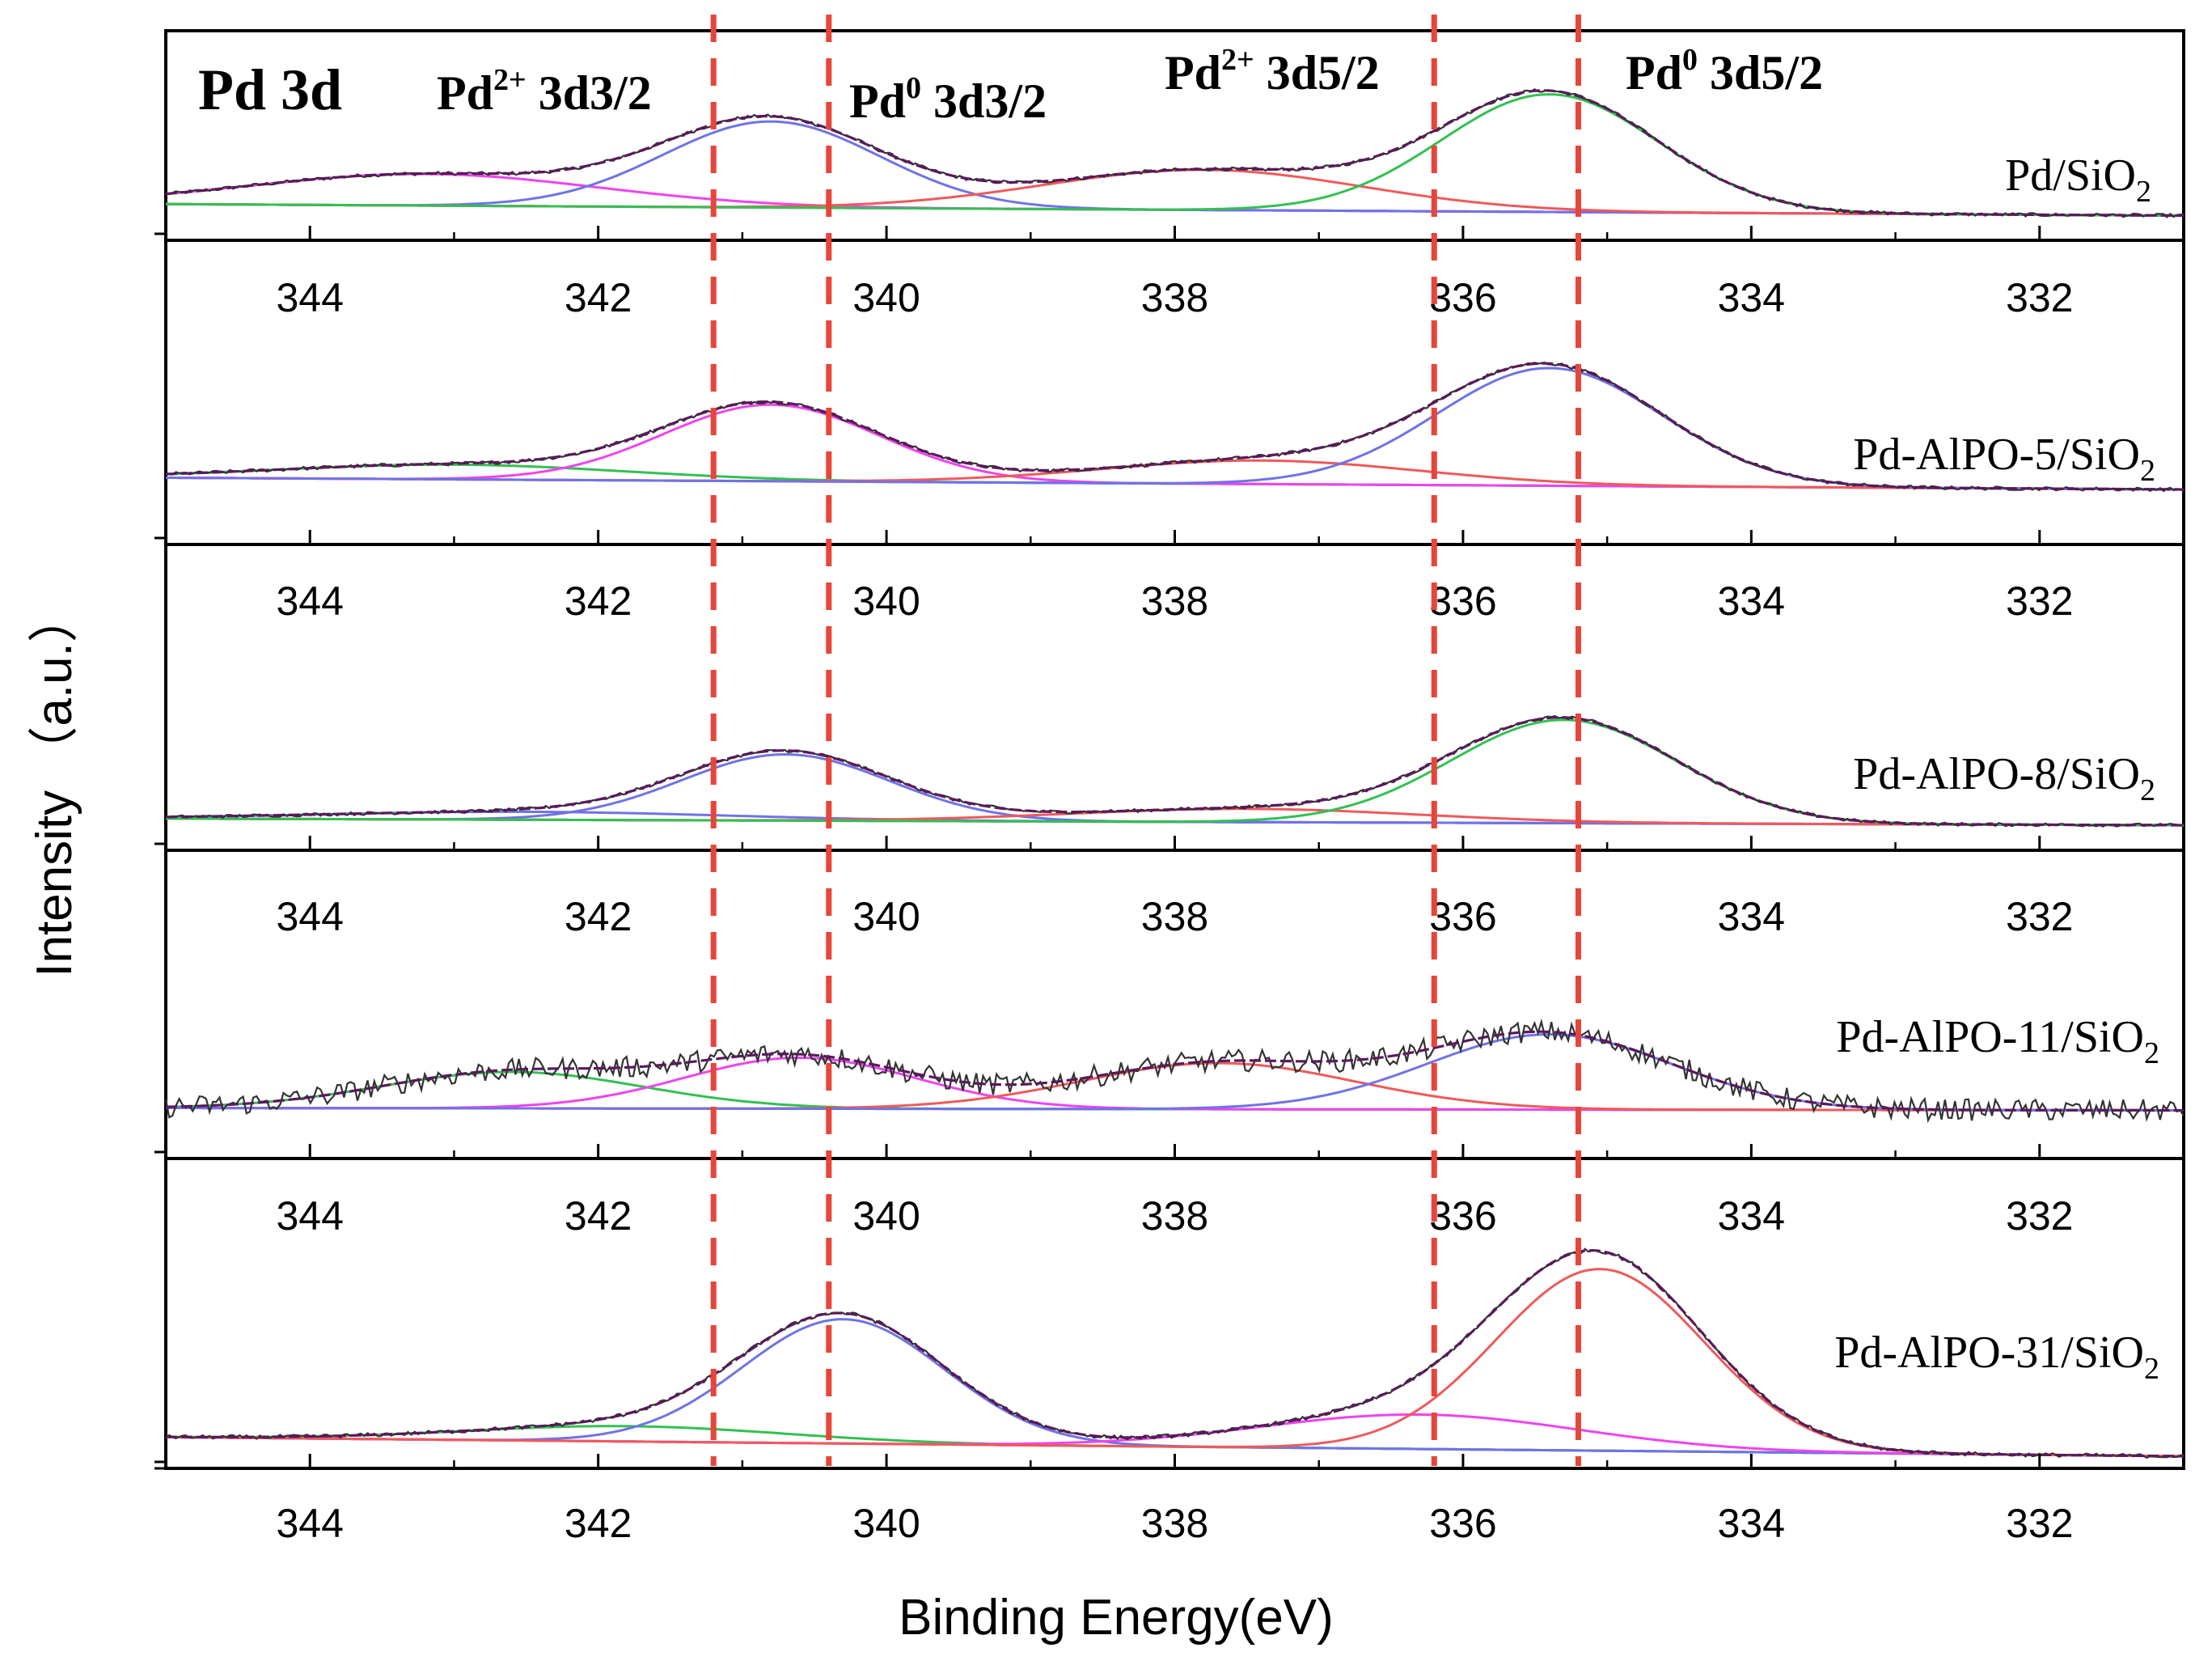 The image size is (2212, 1669). Describe the element at coordinates (1725, 71) in the screenshot. I see `peak-label-pd0-3d5-2: Pd0 3d5/2` at that location.